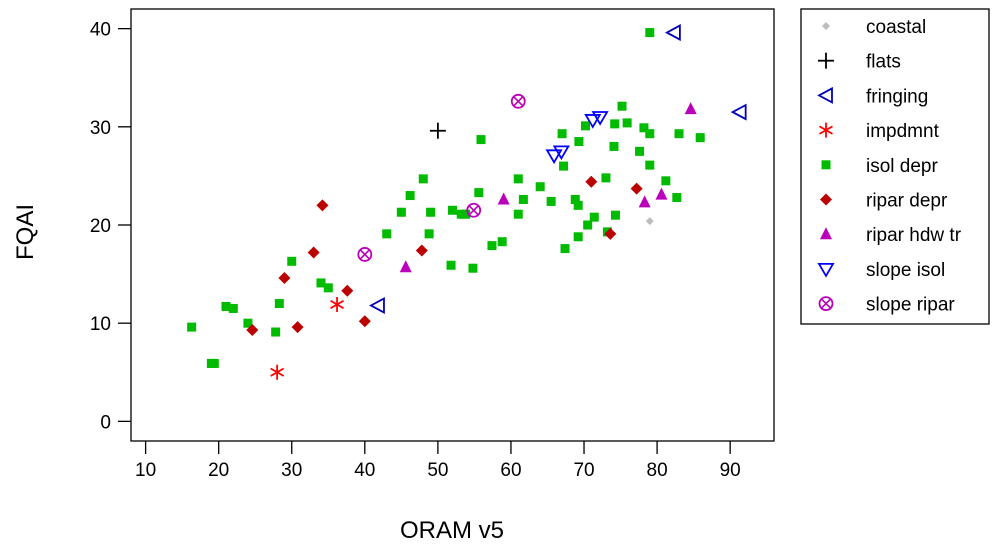 This screenshot has width=992, height=547. What do you see at coordinates (145, 470) in the screenshot?
I see `x-tick-label: 10` at bounding box center [145, 470].